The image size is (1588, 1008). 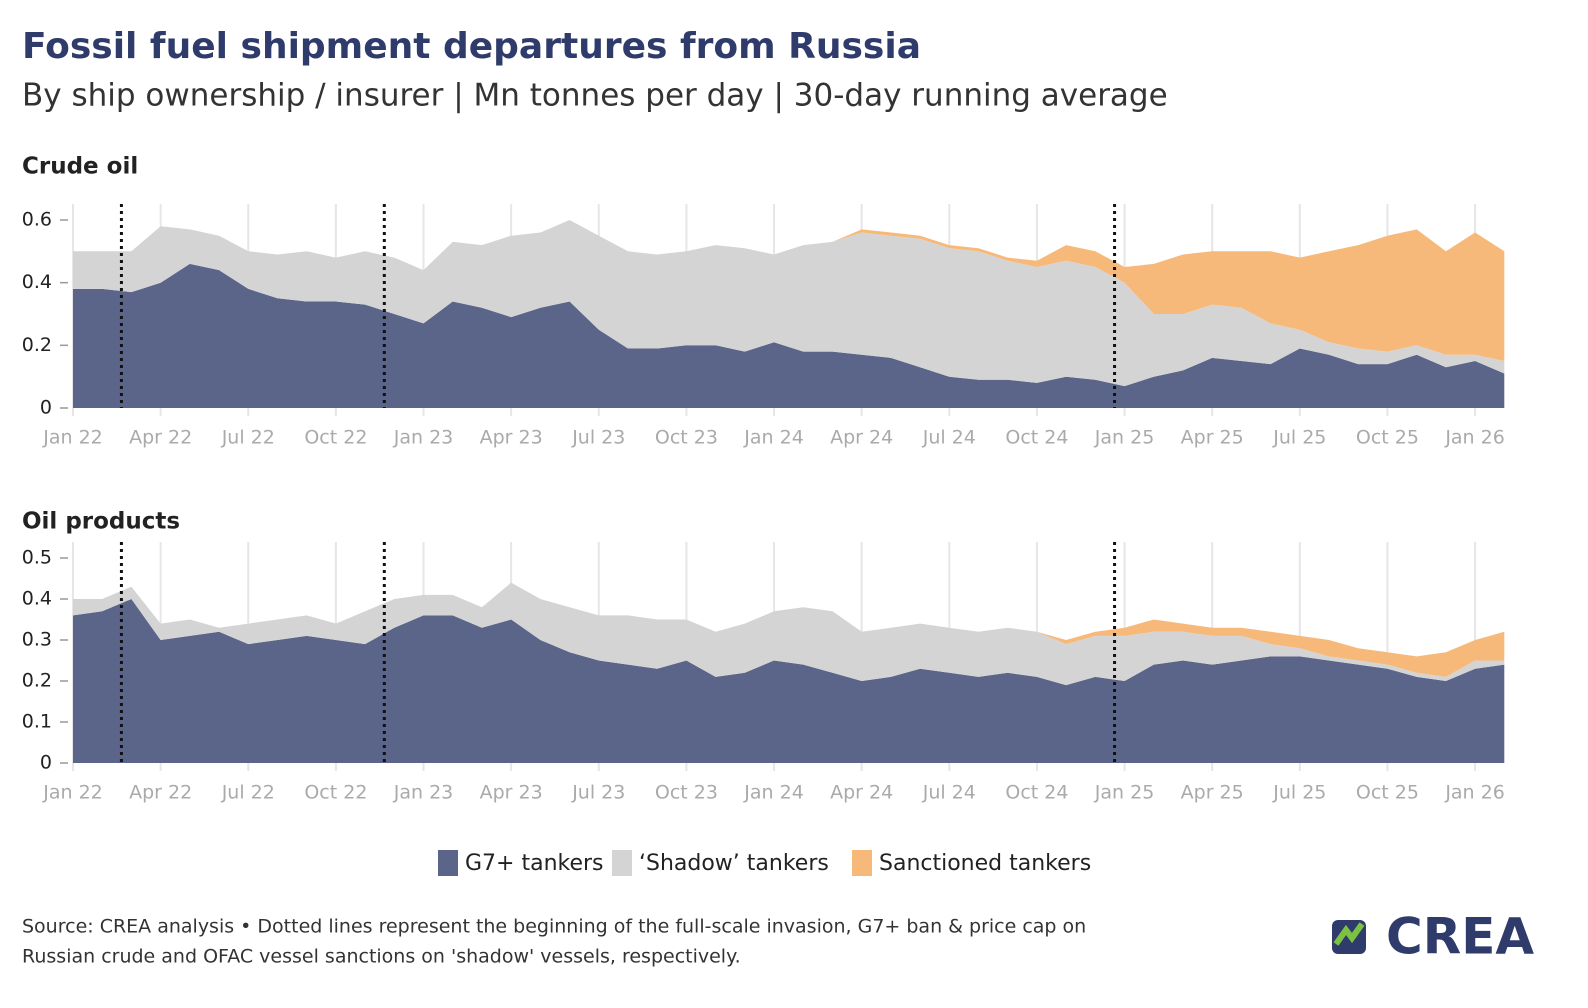 I want to click on panel-title: Oil products, so click(x=101, y=522).